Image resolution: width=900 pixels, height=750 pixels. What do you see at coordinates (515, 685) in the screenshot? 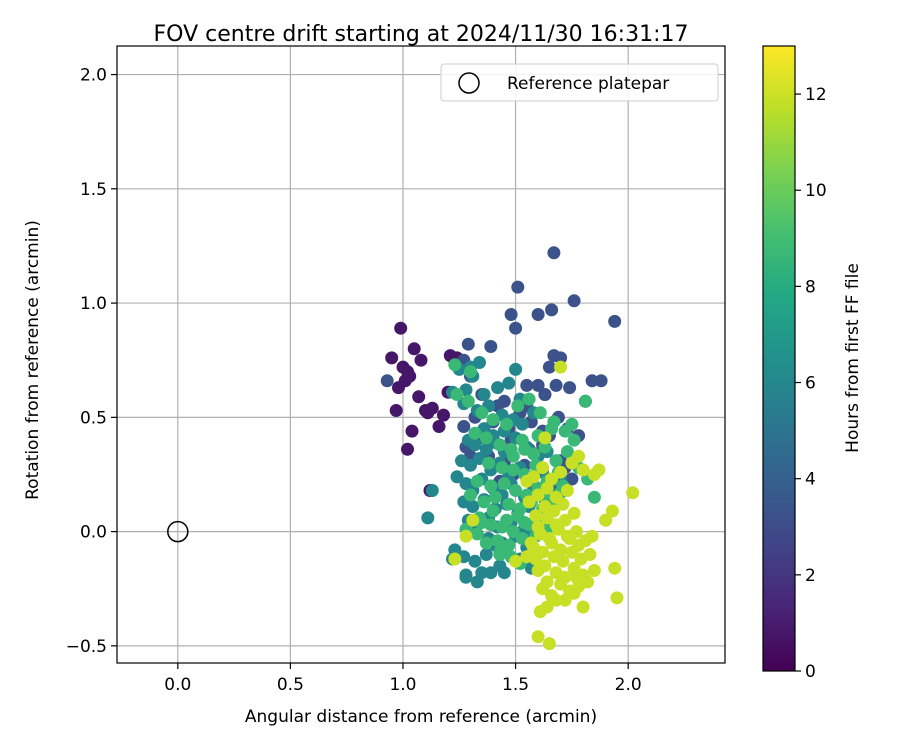
I see `x-tick-label: 1.5` at bounding box center [515, 685].